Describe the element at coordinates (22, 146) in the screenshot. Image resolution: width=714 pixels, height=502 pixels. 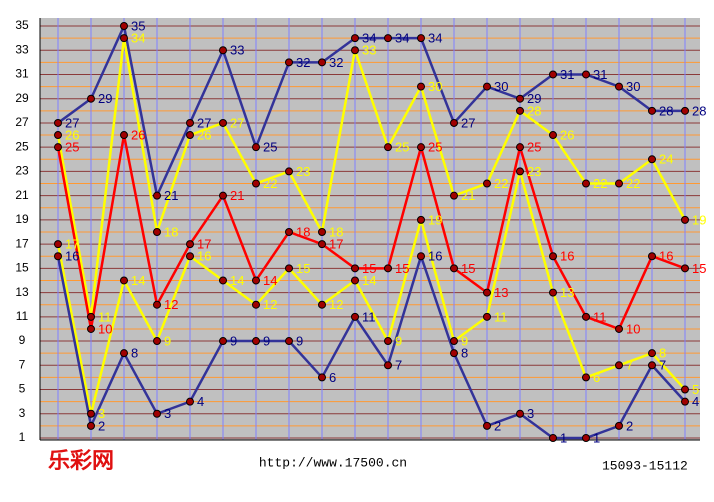
I see `y-tick-label: 25` at that location.